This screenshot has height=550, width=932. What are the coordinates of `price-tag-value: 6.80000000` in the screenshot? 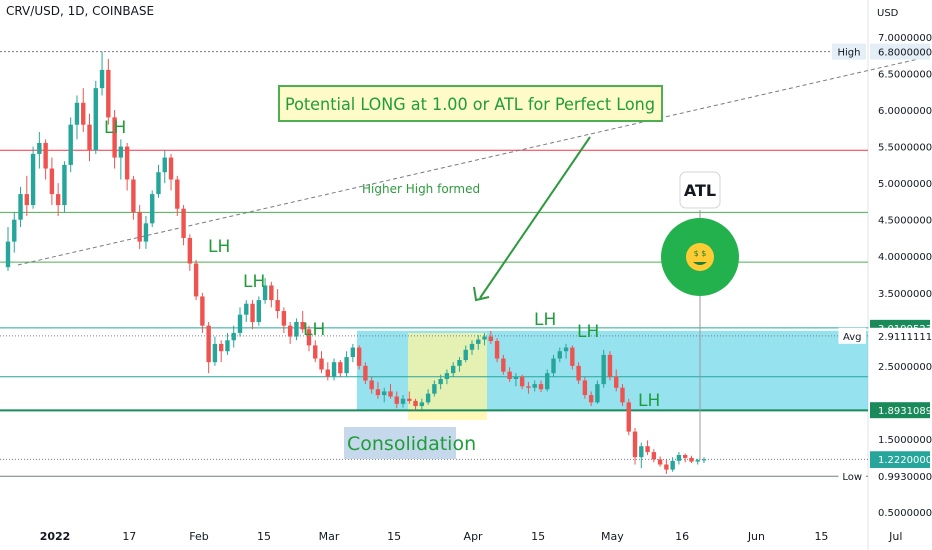 It's located at (905, 53).